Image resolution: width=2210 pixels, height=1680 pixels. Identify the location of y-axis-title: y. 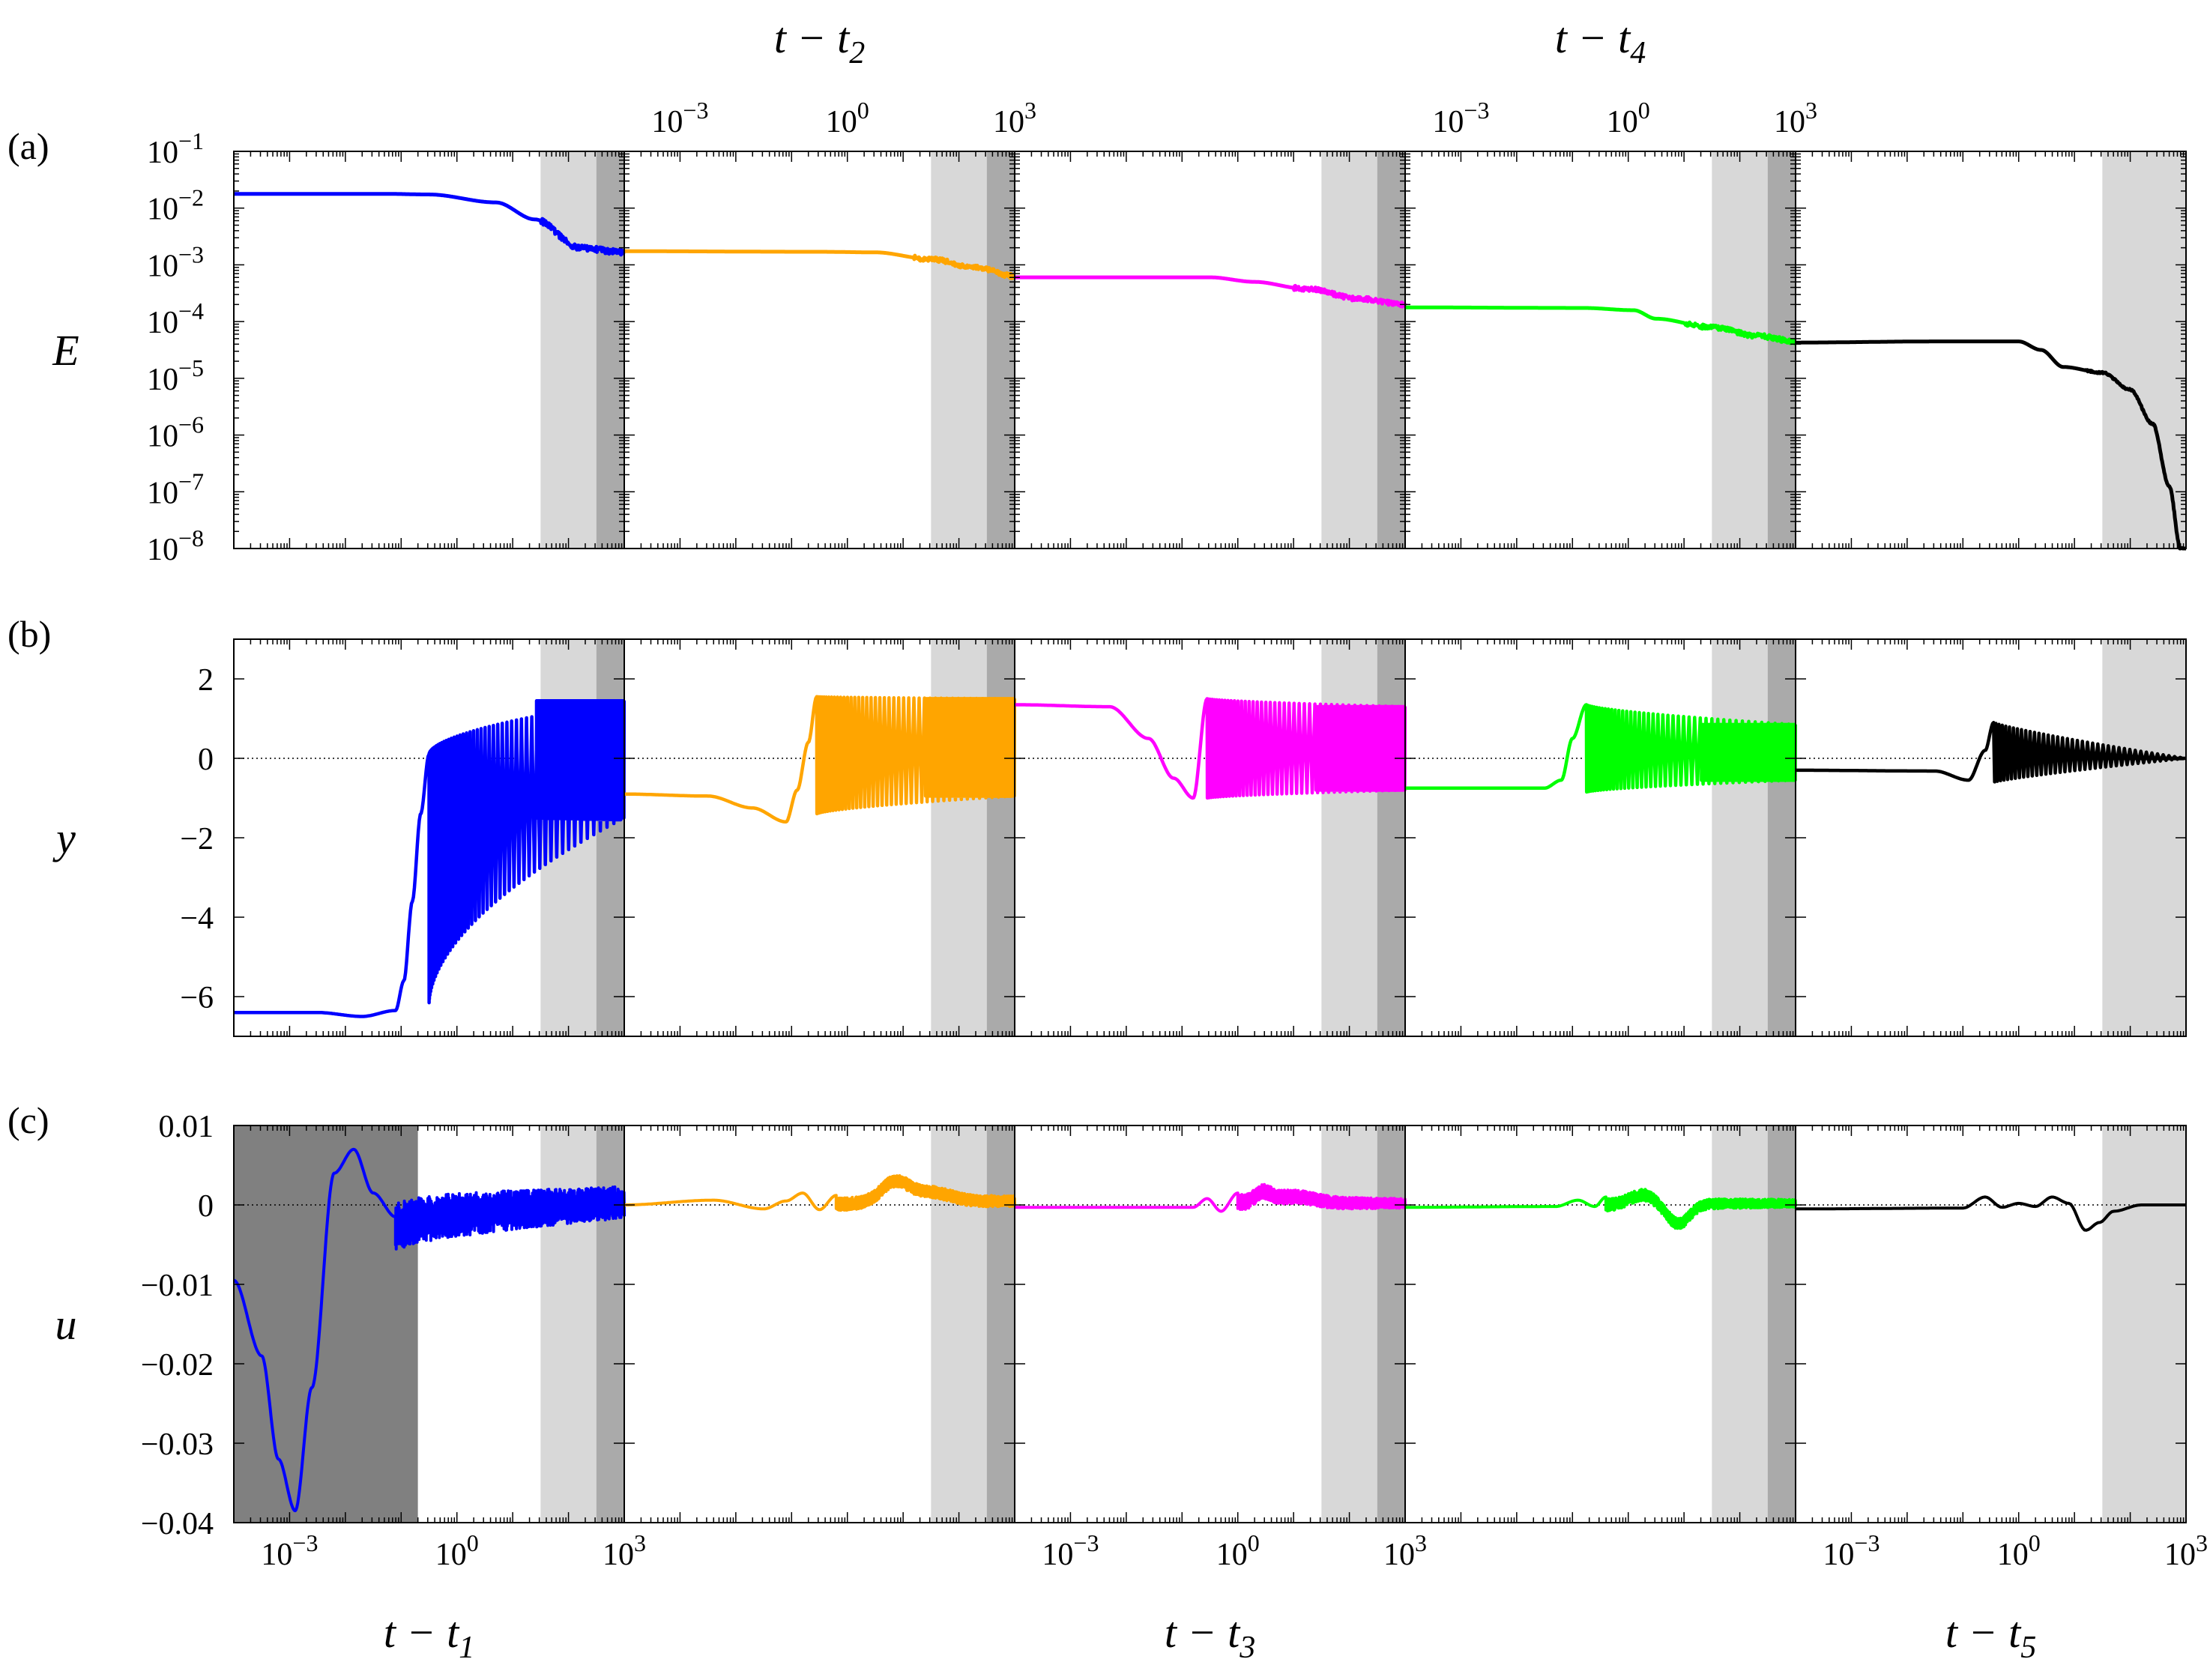
(64, 838).